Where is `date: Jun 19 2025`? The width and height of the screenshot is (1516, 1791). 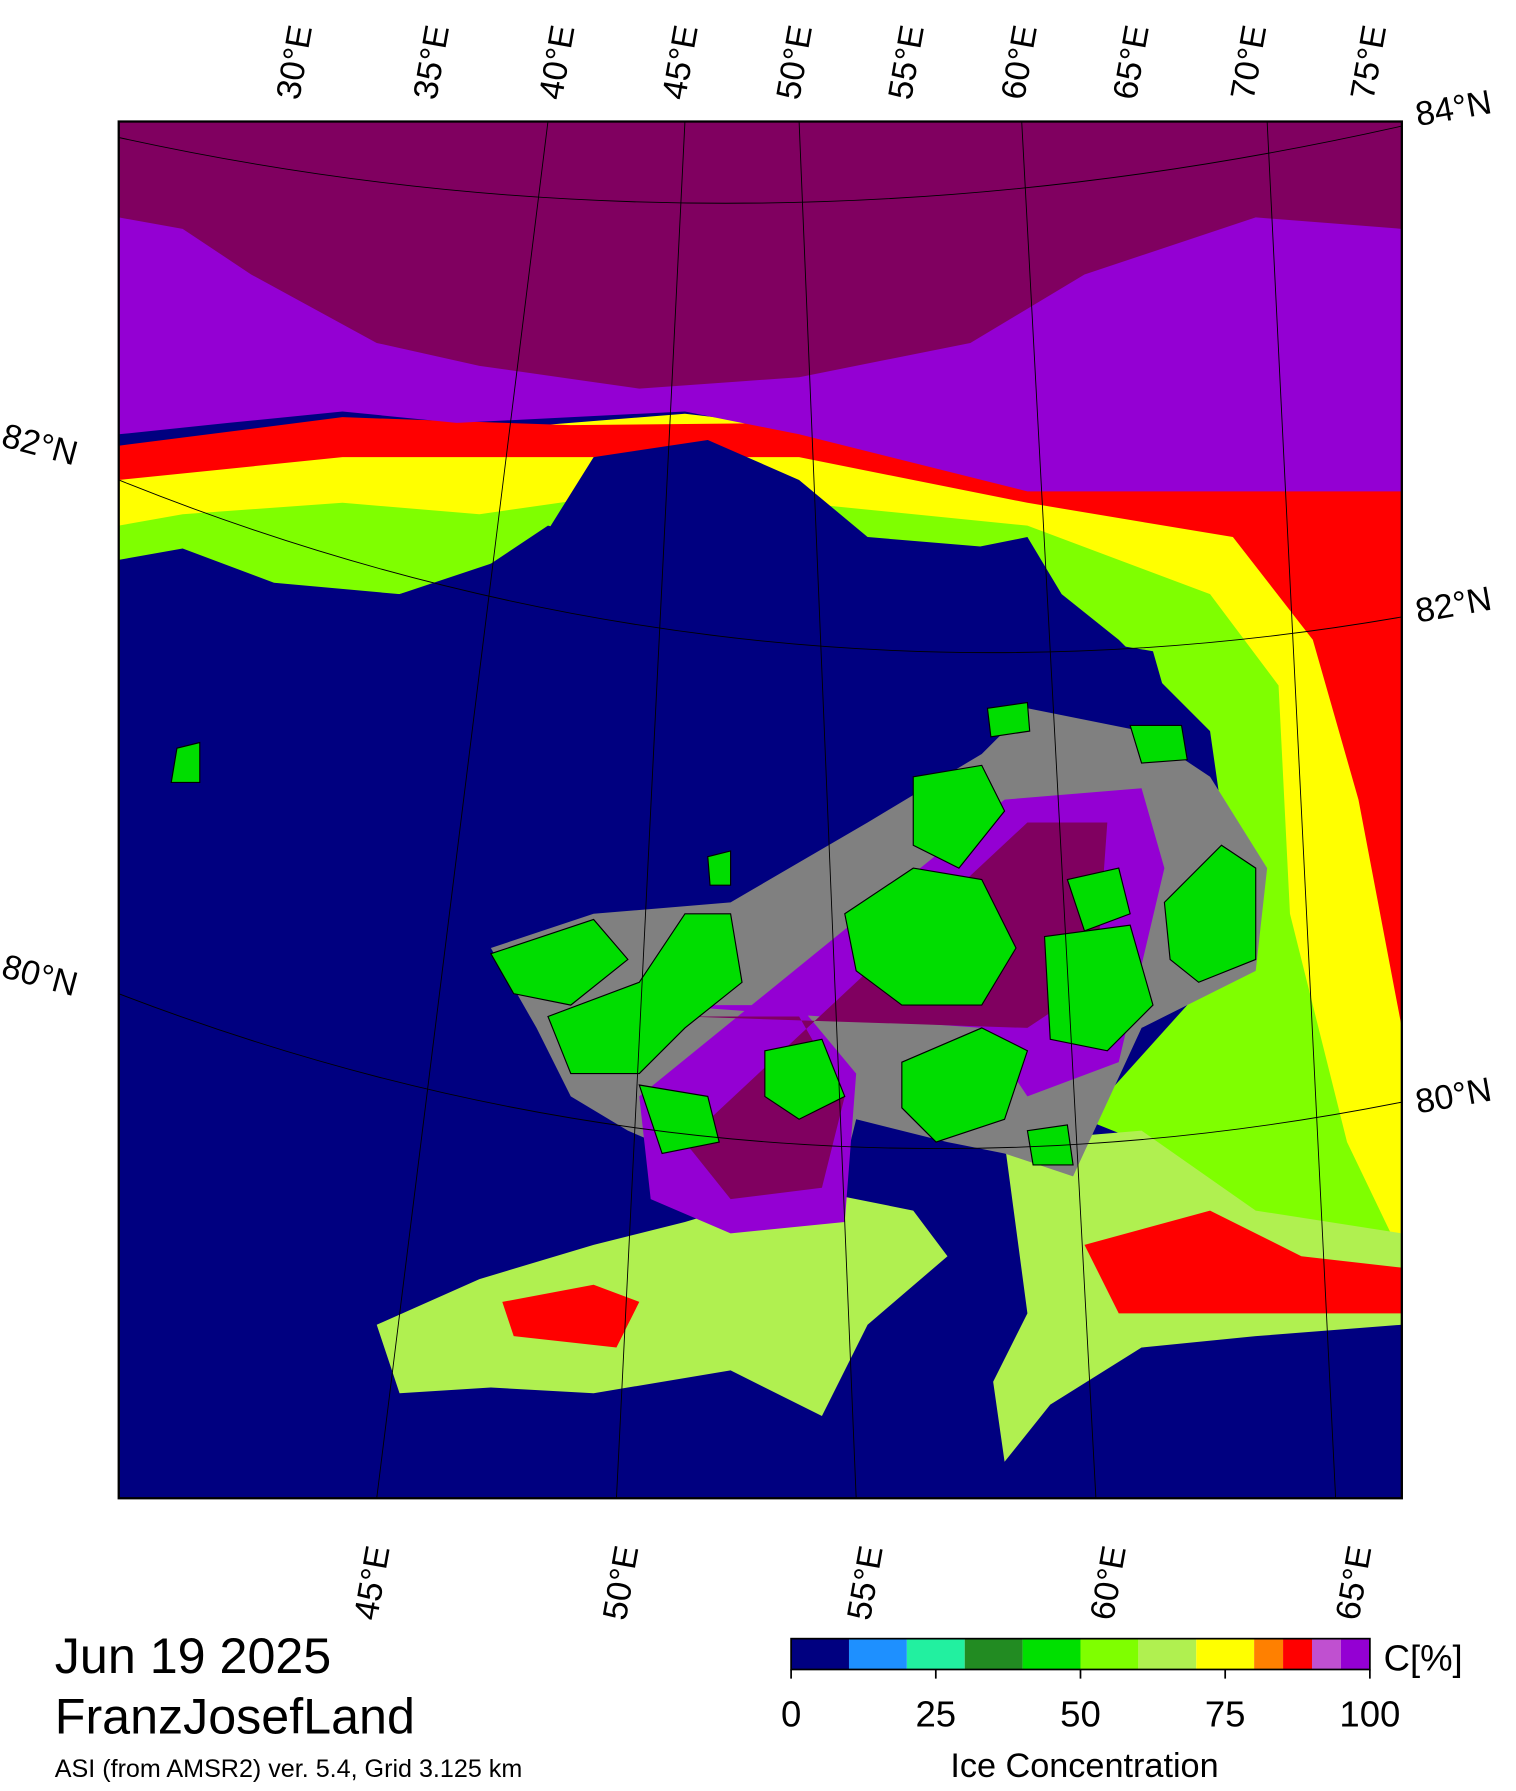 date: Jun 19 2025 is located at coordinates (193, 1656).